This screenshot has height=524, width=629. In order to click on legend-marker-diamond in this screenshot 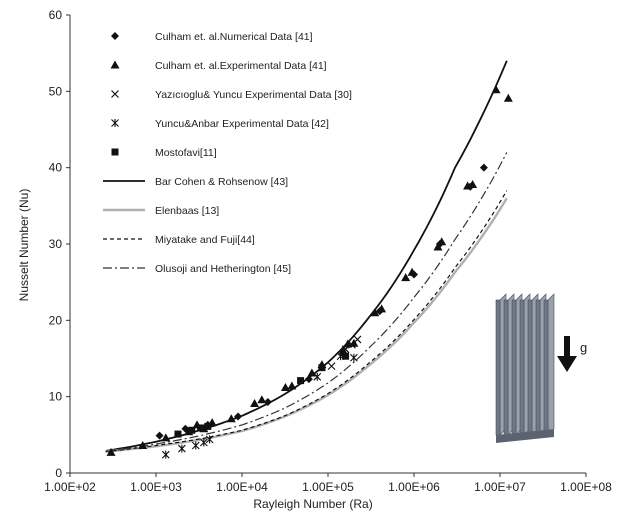, I will do `click(115, 36)`.